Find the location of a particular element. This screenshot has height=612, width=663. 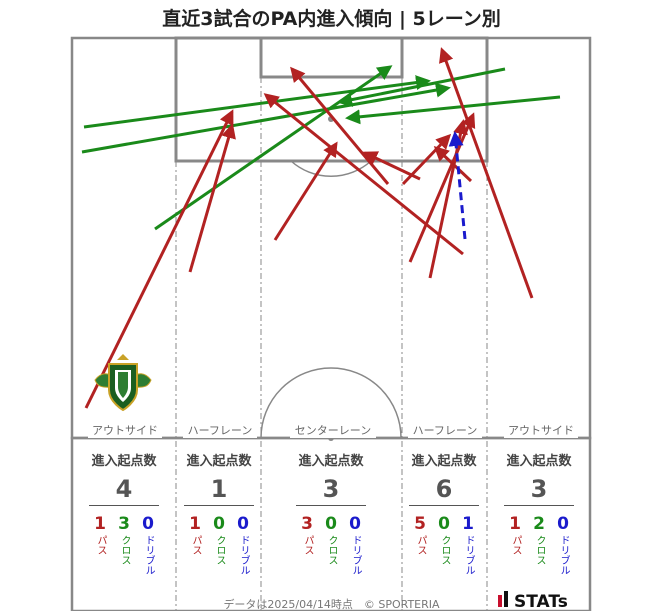

pass-count: 3 is located at coordinates (307, 524).